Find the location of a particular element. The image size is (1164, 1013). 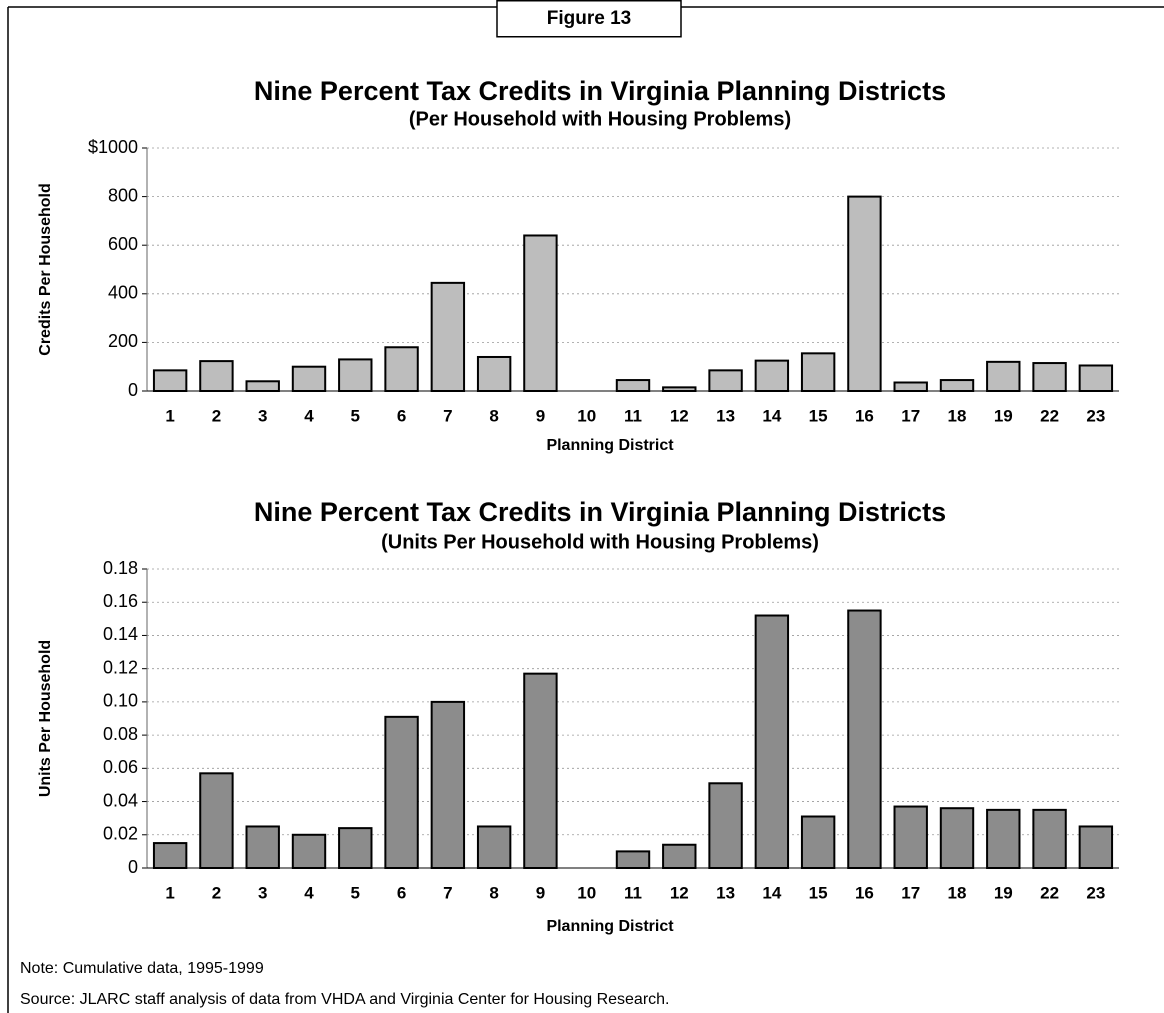

y-tick-label: 0.02 is located at coordinates (120, 834).